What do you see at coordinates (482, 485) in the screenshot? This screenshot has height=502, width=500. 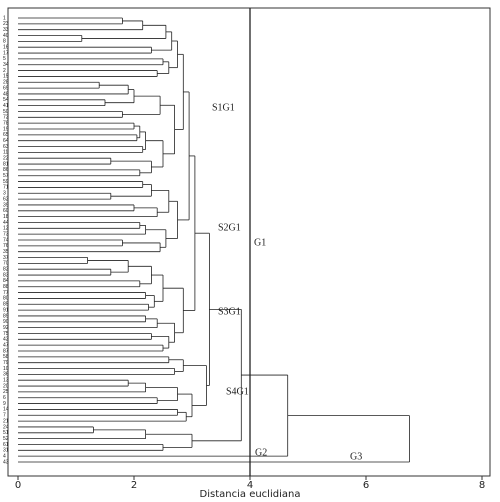 I see `x-tick-label: 8` at bounding box center [482, 485].